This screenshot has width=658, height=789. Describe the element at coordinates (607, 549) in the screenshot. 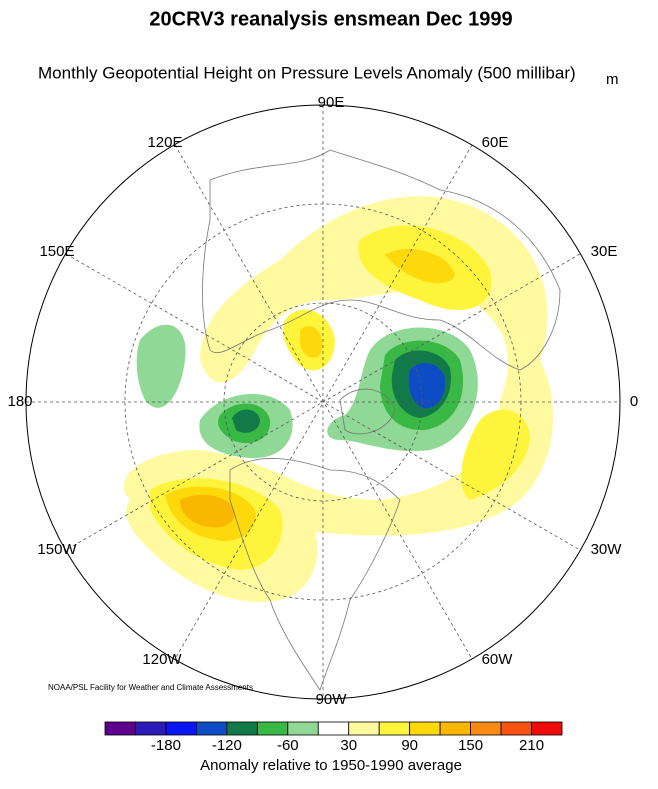

I see `longitude-label: 30W` at that location.